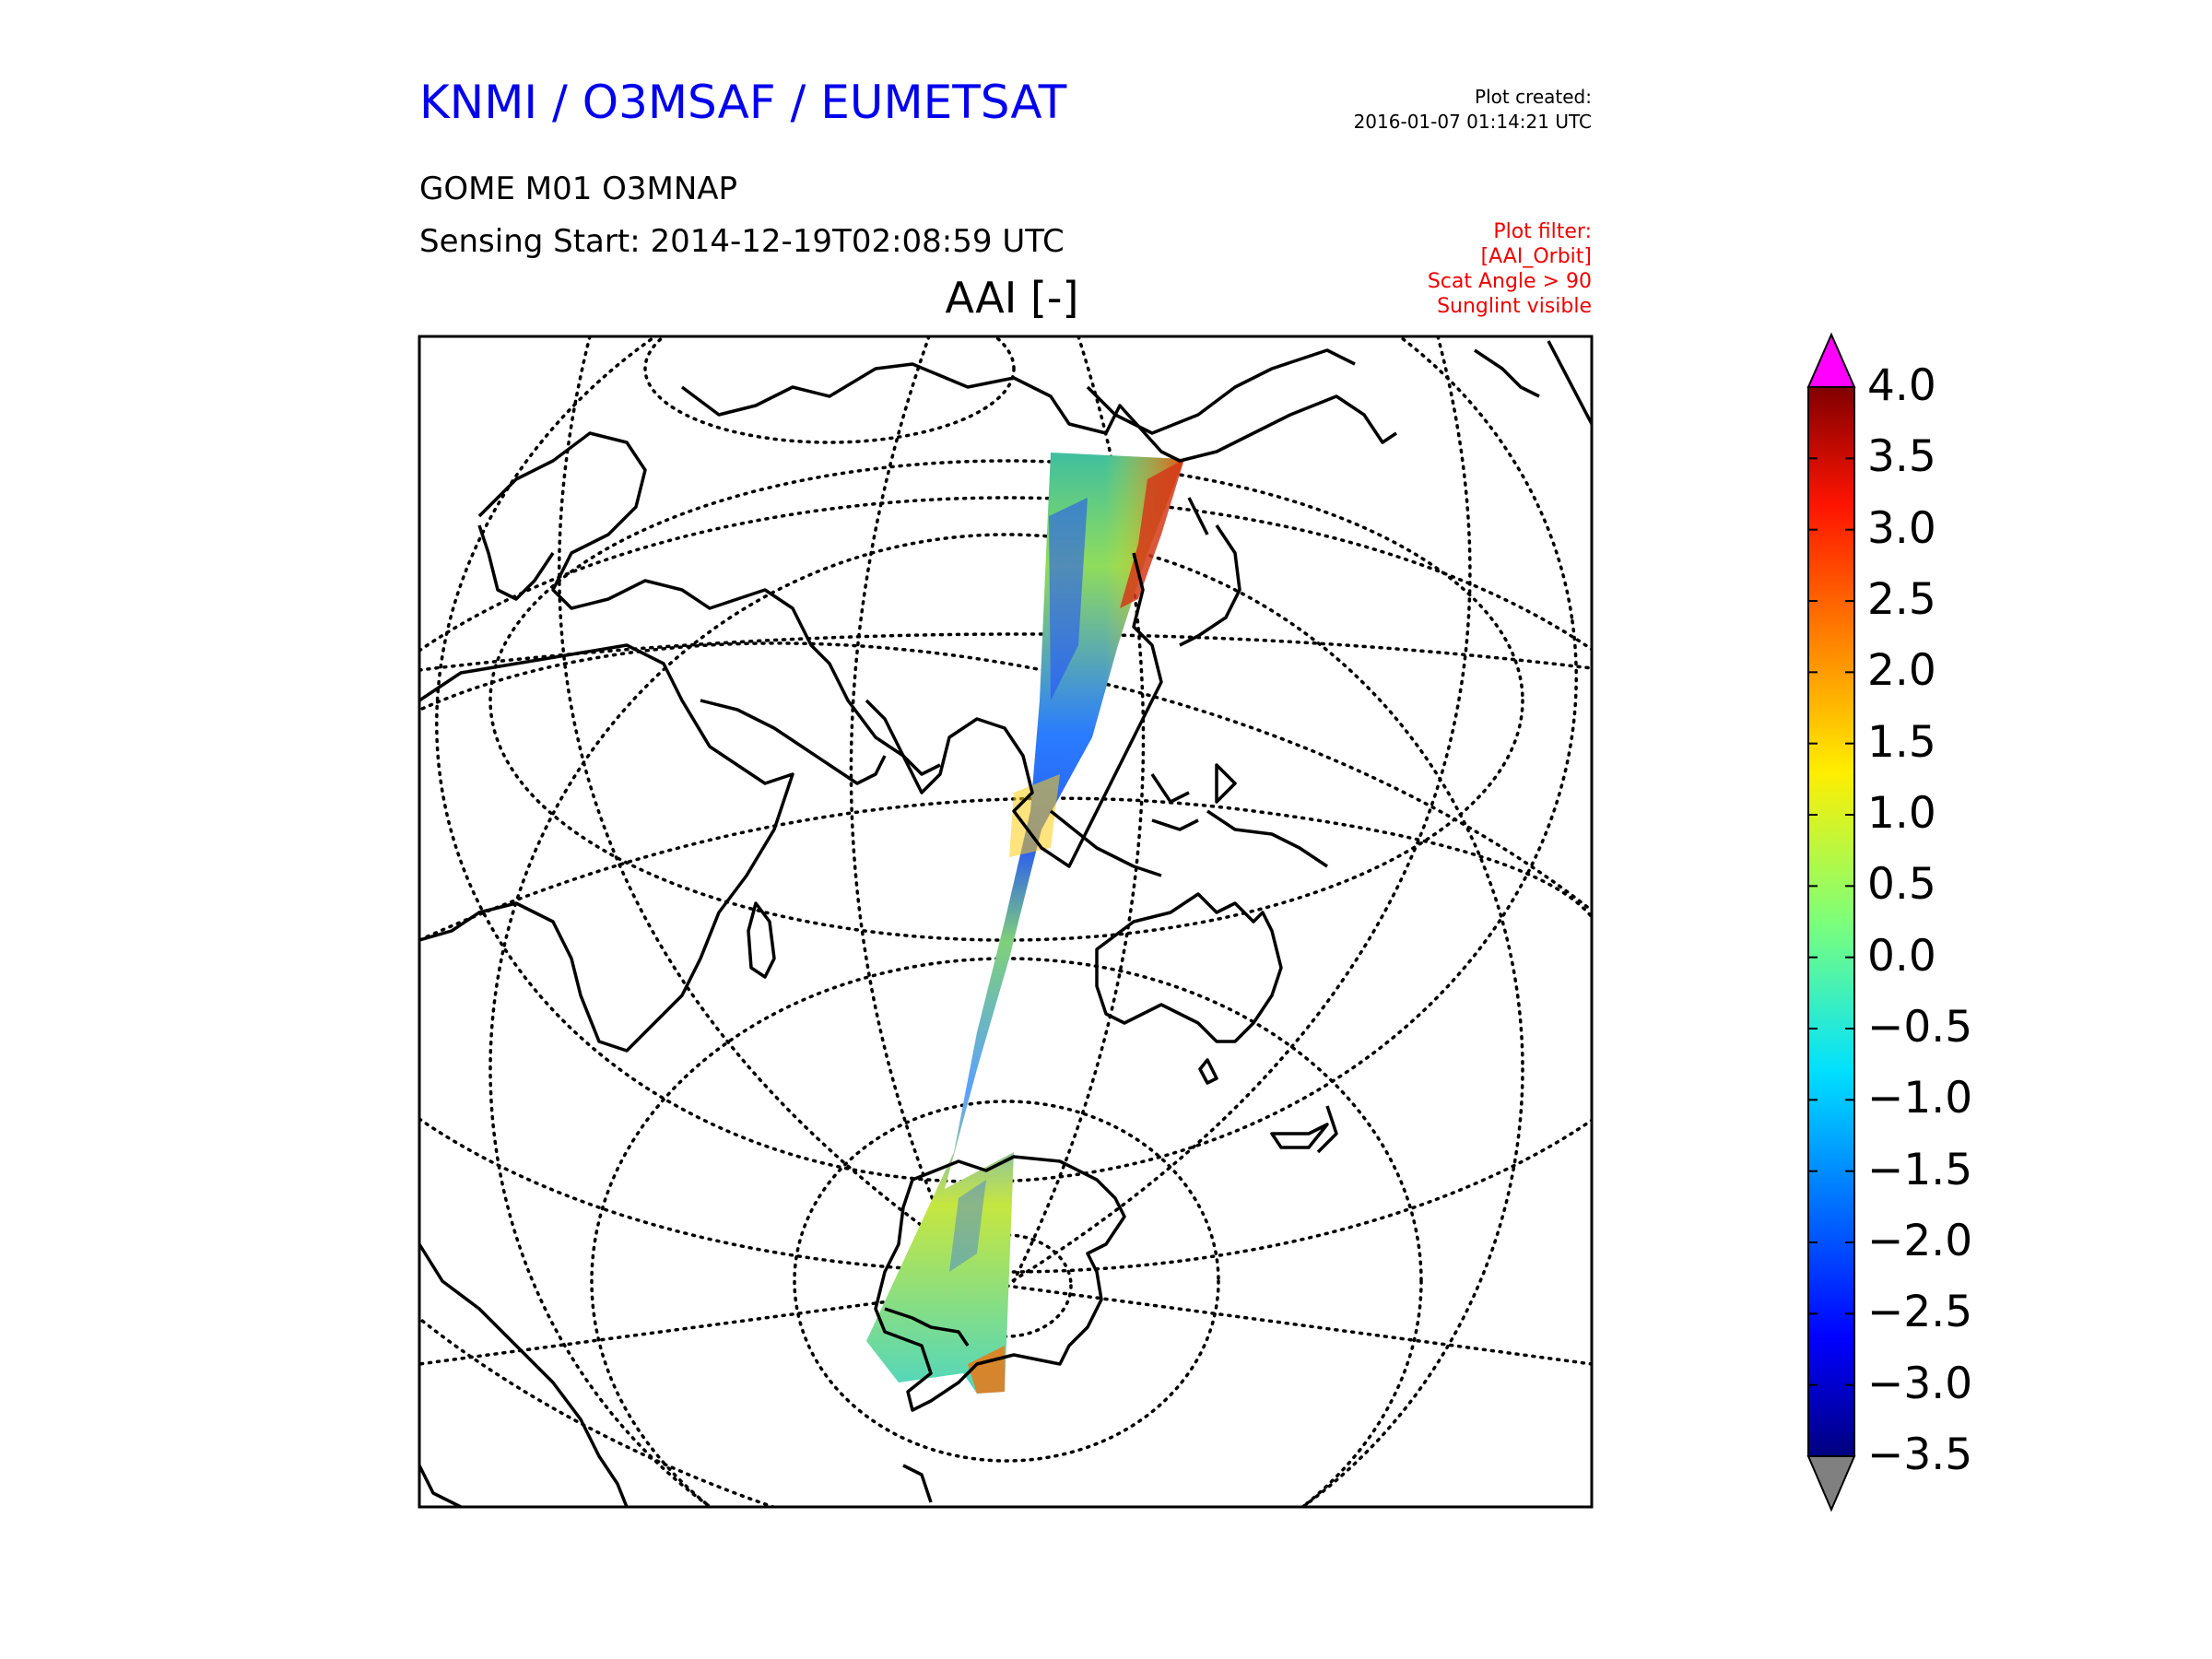 This screenshot has width=2212, height=1659. Describe the element at coordinates (1831, 1483) in the screenshot. I see `colorbar-under-arrow` at that location.